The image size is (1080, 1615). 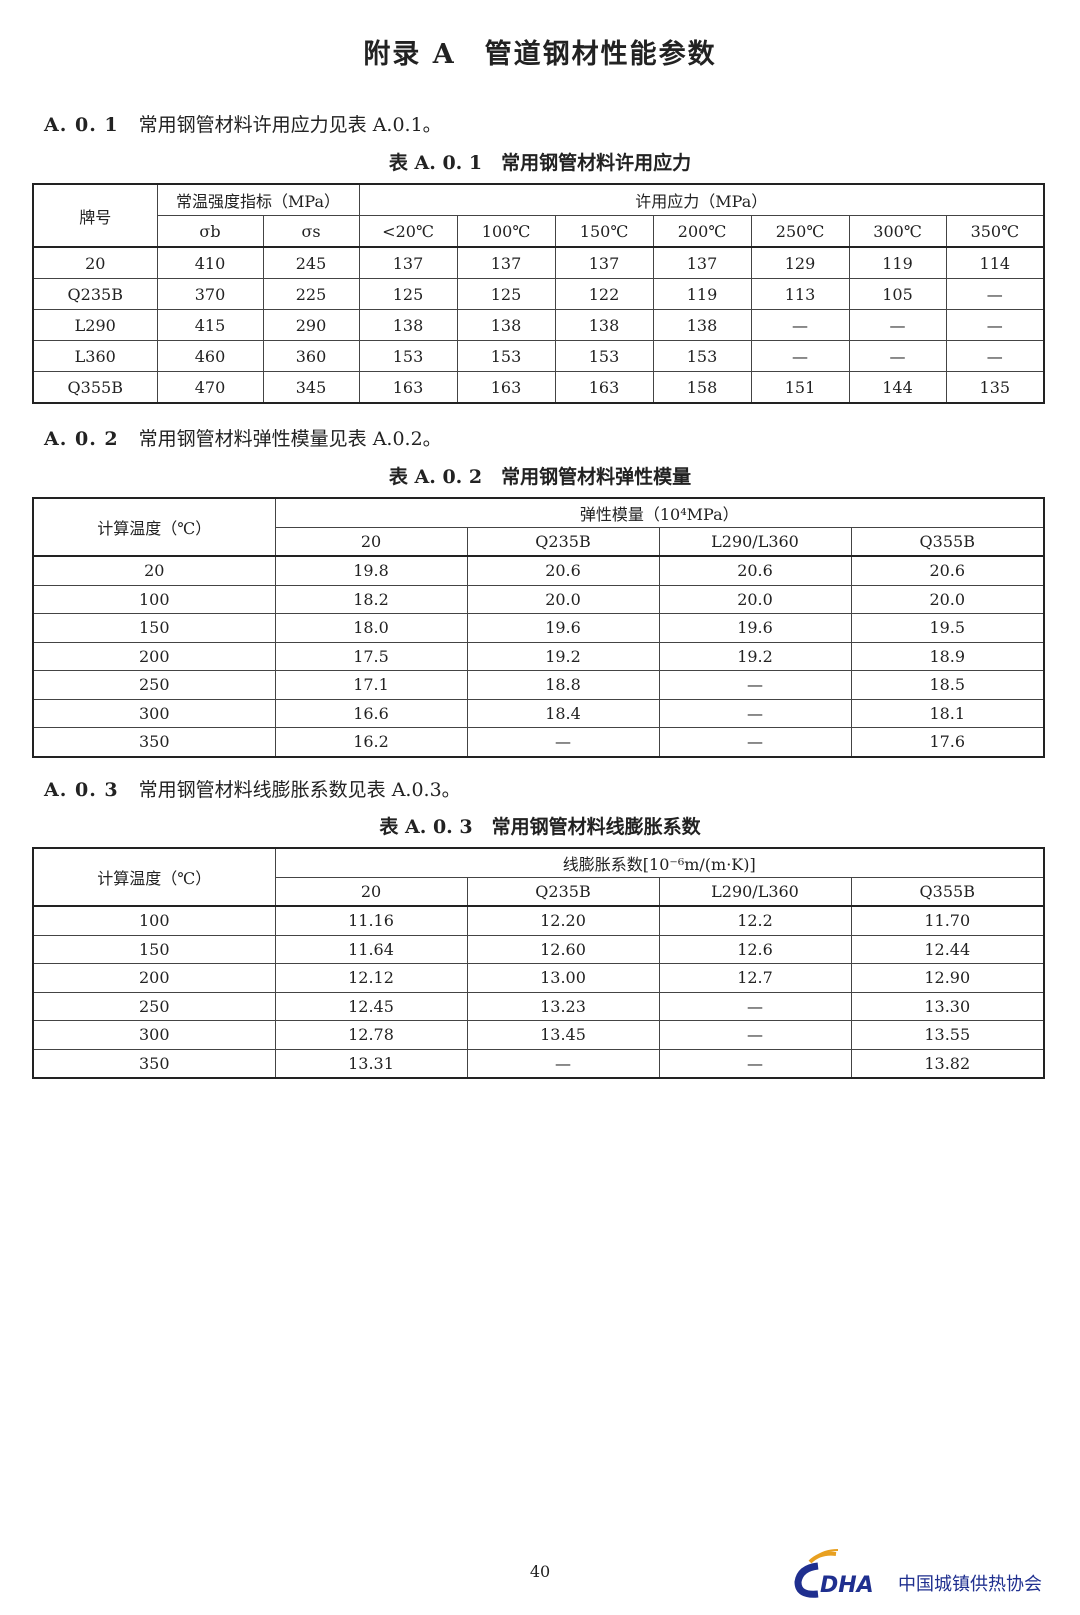 I want to click on table-cell: 12.20, so click(x=563, y=920).